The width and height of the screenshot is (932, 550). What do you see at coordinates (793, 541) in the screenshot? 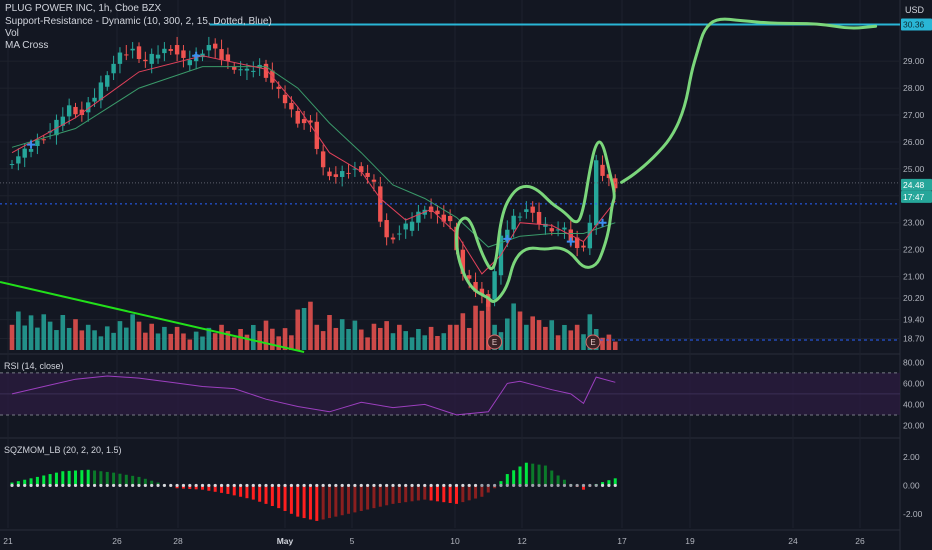
I see `x-tick-label: 24` at bounding box center [793, 541].